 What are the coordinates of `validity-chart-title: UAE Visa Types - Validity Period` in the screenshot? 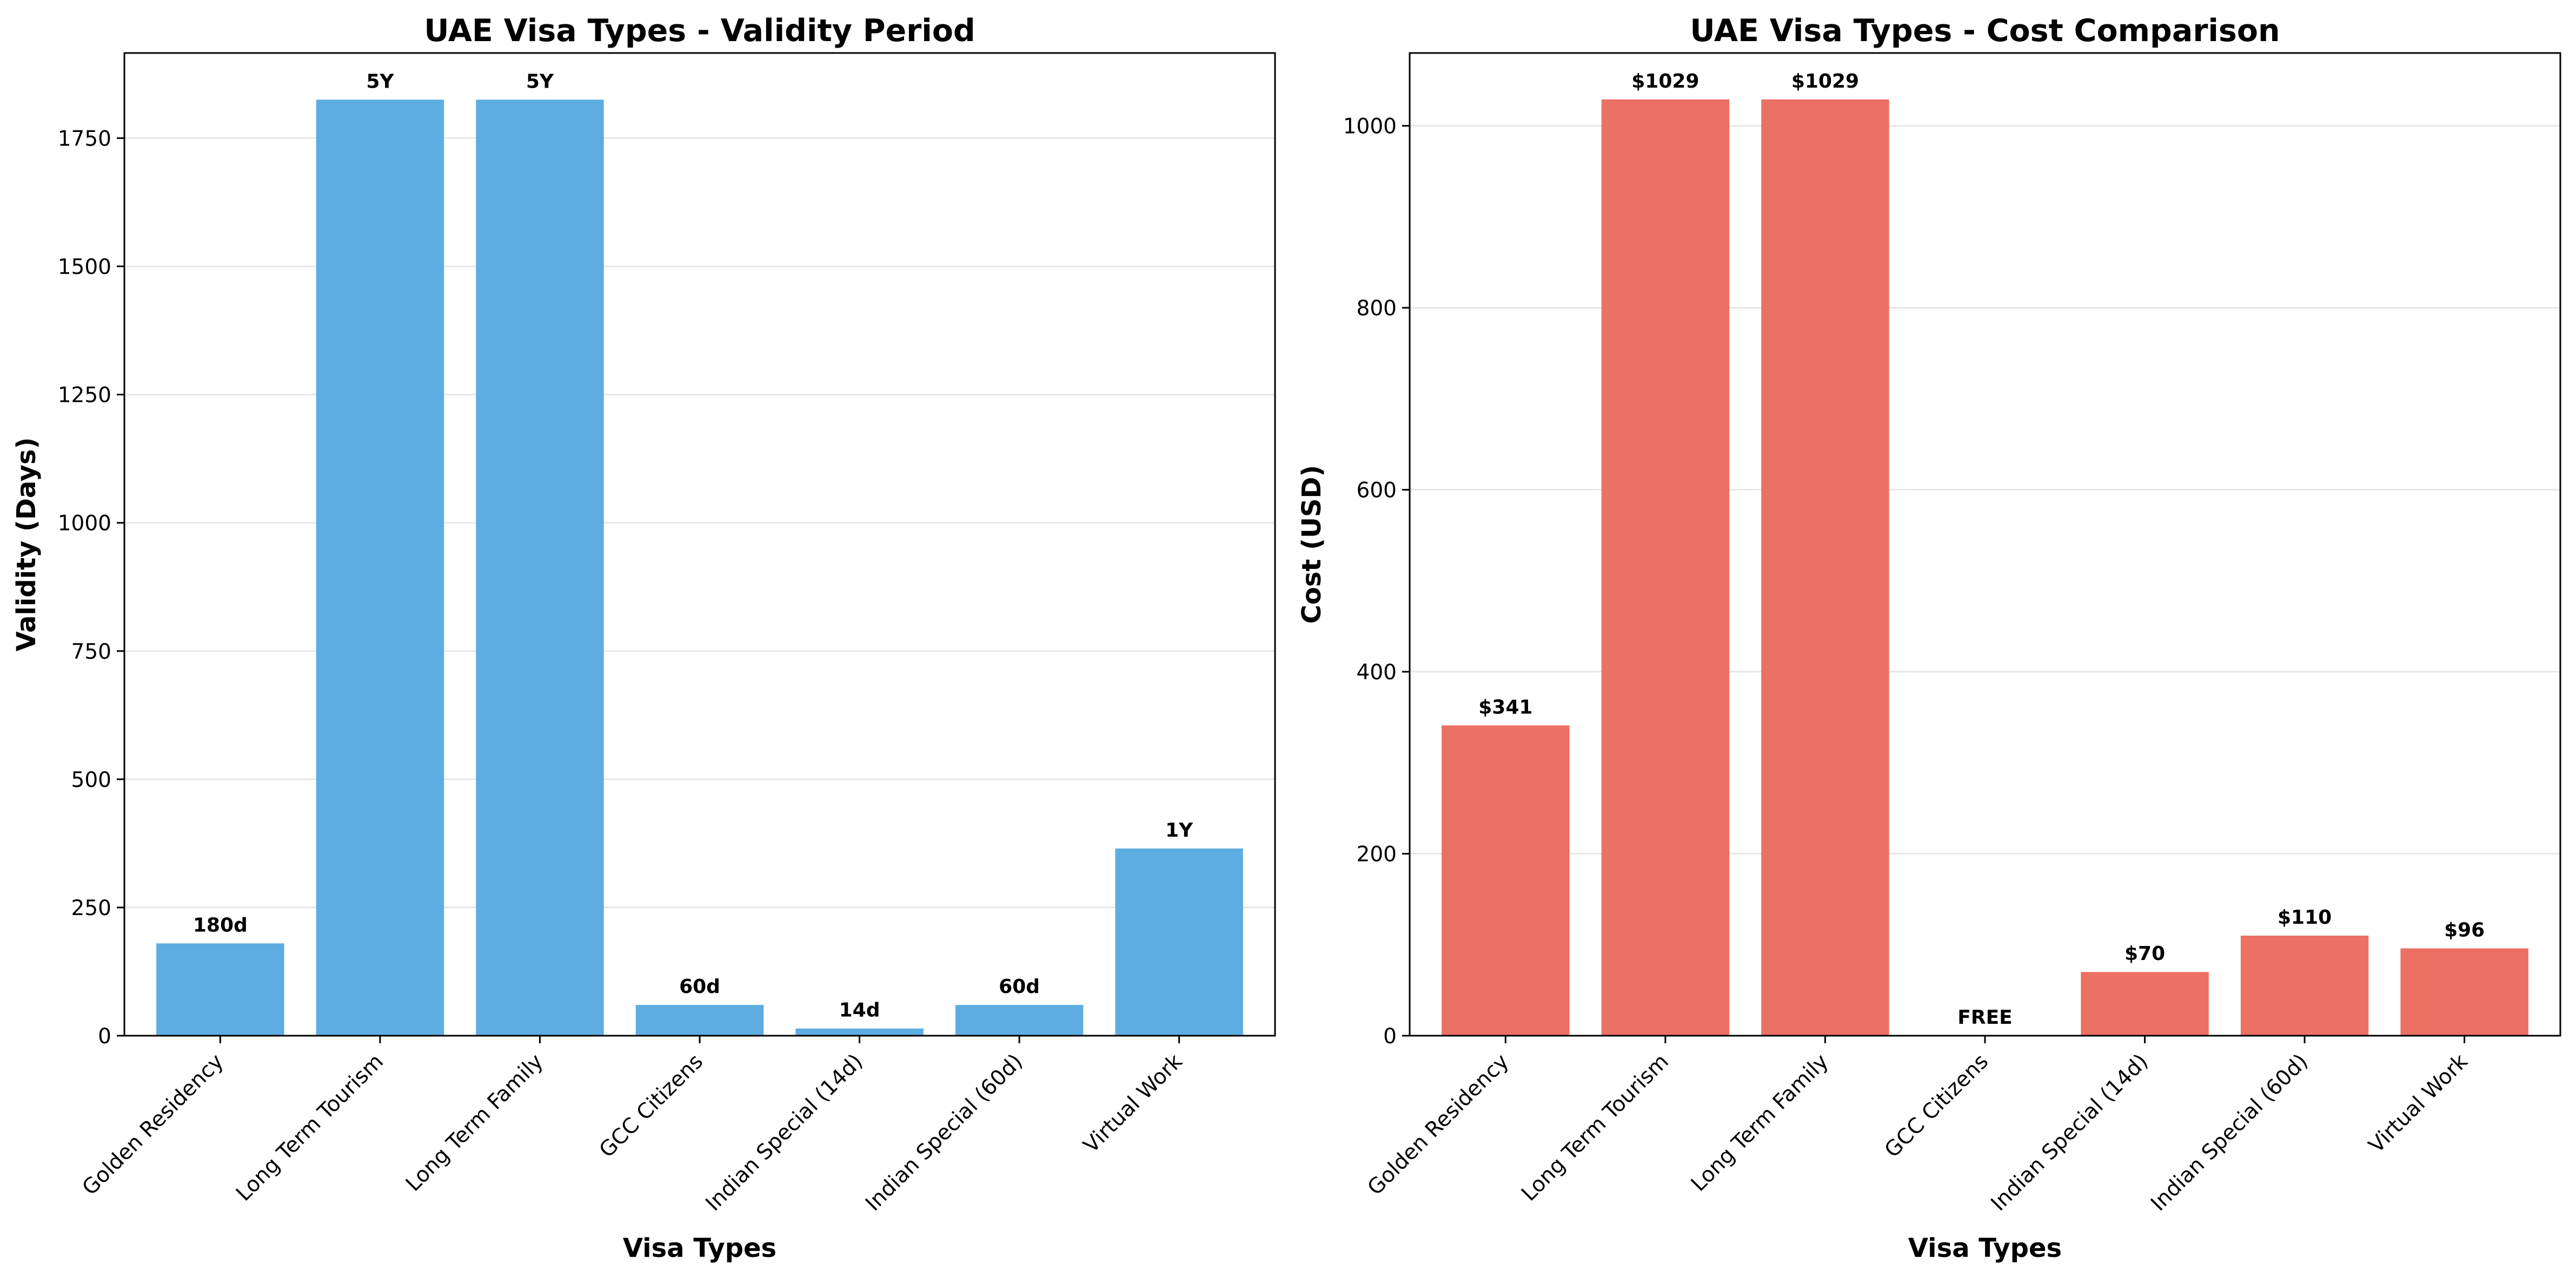 It's located at (699, 31).